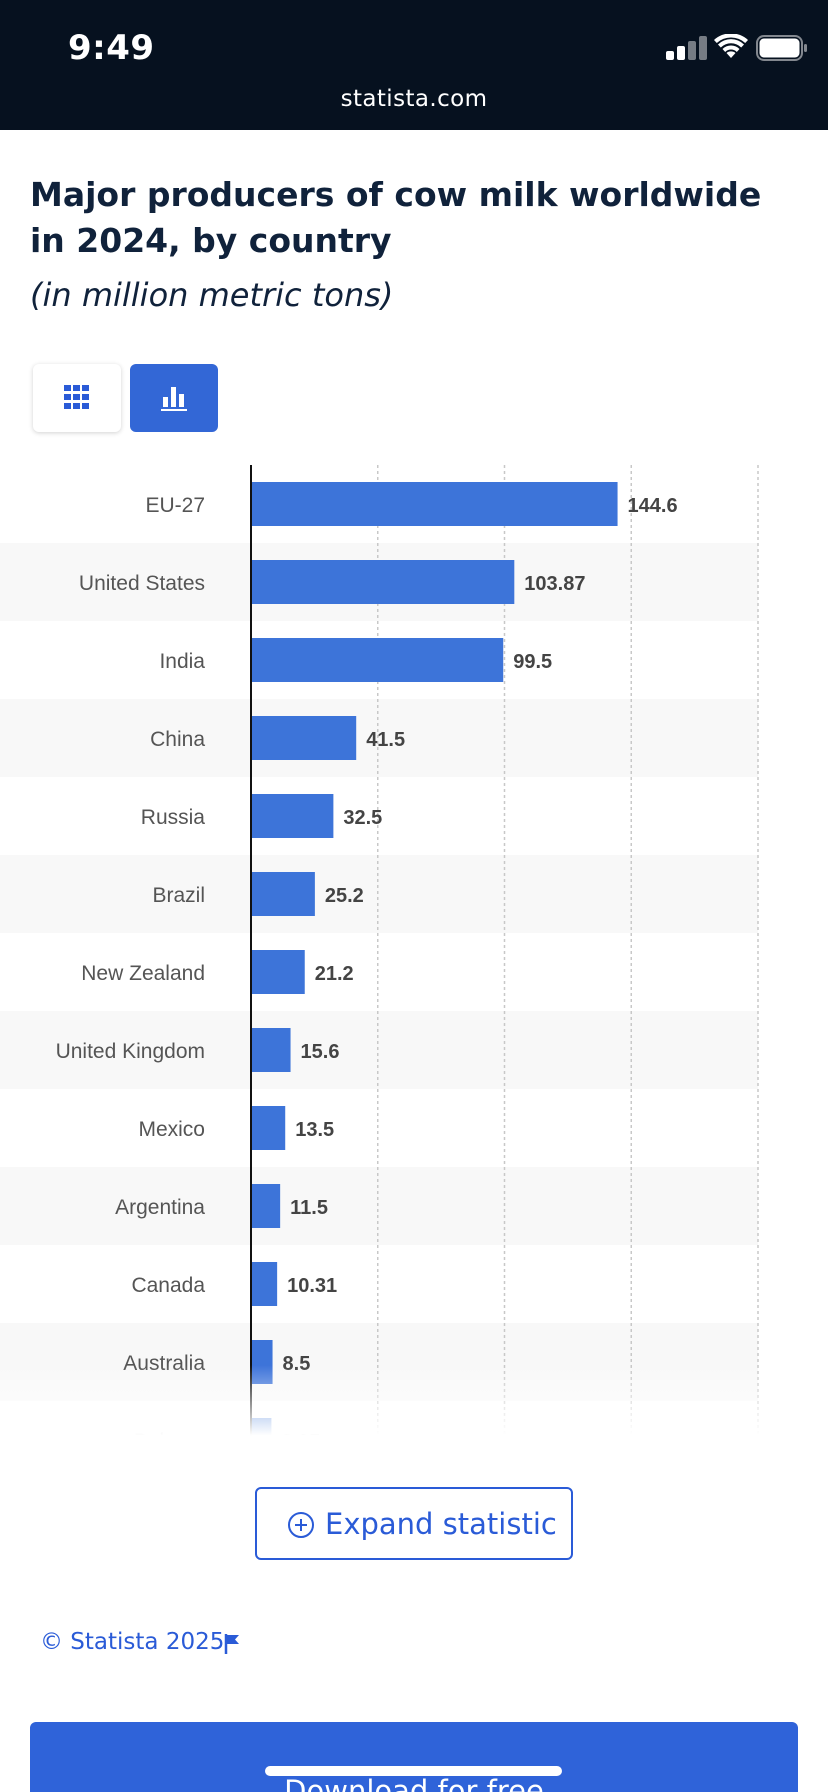 Image resolution: width=828 pixels, height=1792 pixels. What do you see at coordinates (175, 505) in the screenshot?
I see `category-label: EU-27` at bounding box center [175, 505].